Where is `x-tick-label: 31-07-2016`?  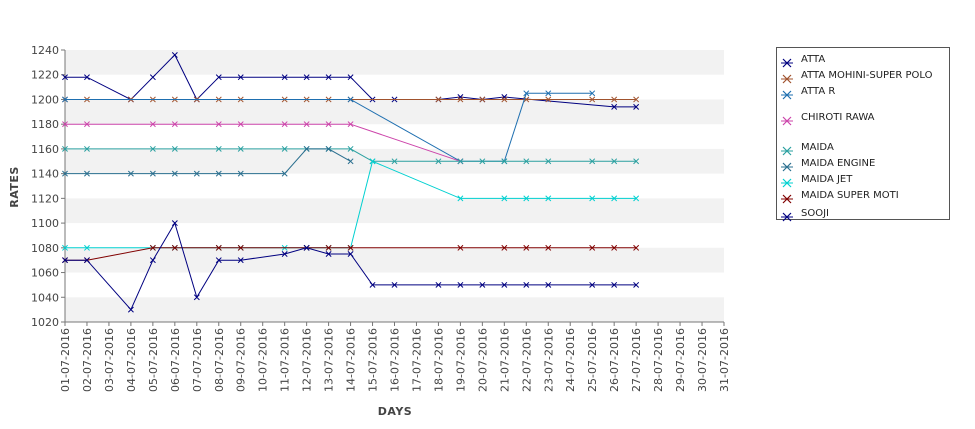 x-tick-label: 31-07-2016 is located at coordinates (724, 360).